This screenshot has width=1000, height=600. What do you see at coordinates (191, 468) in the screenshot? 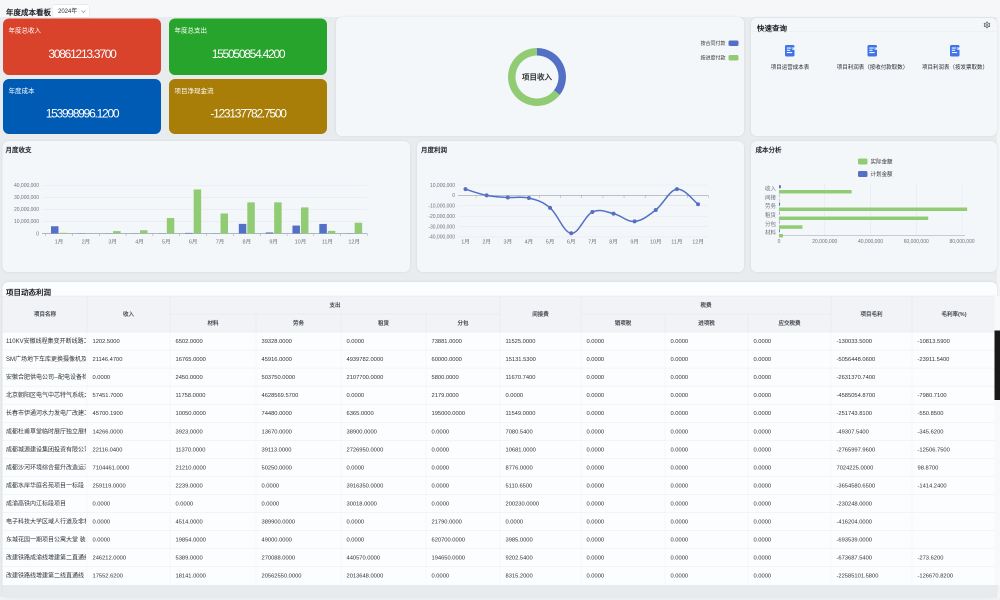
I see `svg-text: 21210.0000` at bounding box center [191, 468].